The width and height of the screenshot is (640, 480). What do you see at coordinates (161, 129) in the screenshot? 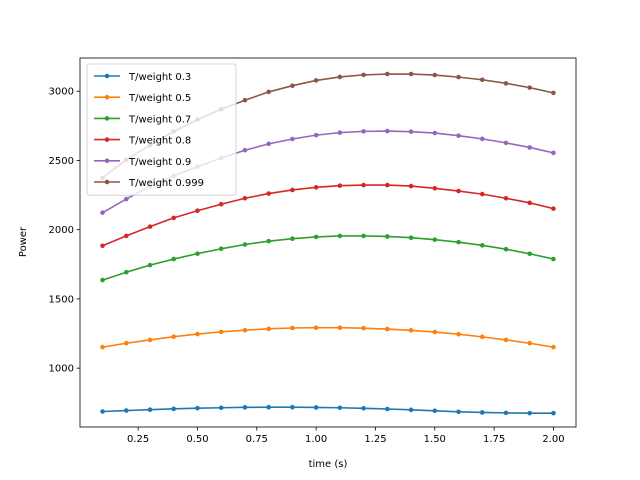
I see `legend-box` at bounding box center [161, 129].